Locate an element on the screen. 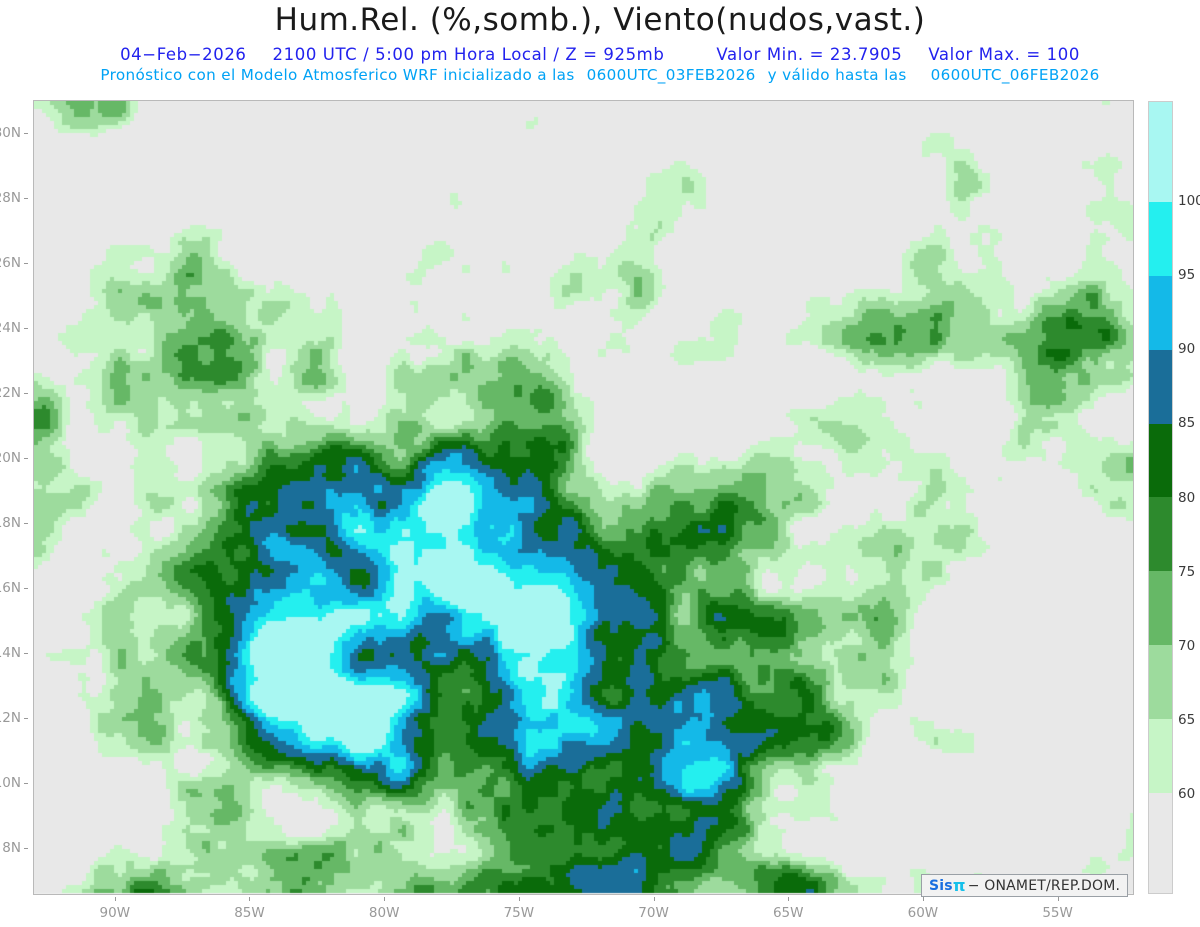 The height and width of the screenshot is (927, 1200). lat-tick-label: 24N is located at coordinates (10, 327).